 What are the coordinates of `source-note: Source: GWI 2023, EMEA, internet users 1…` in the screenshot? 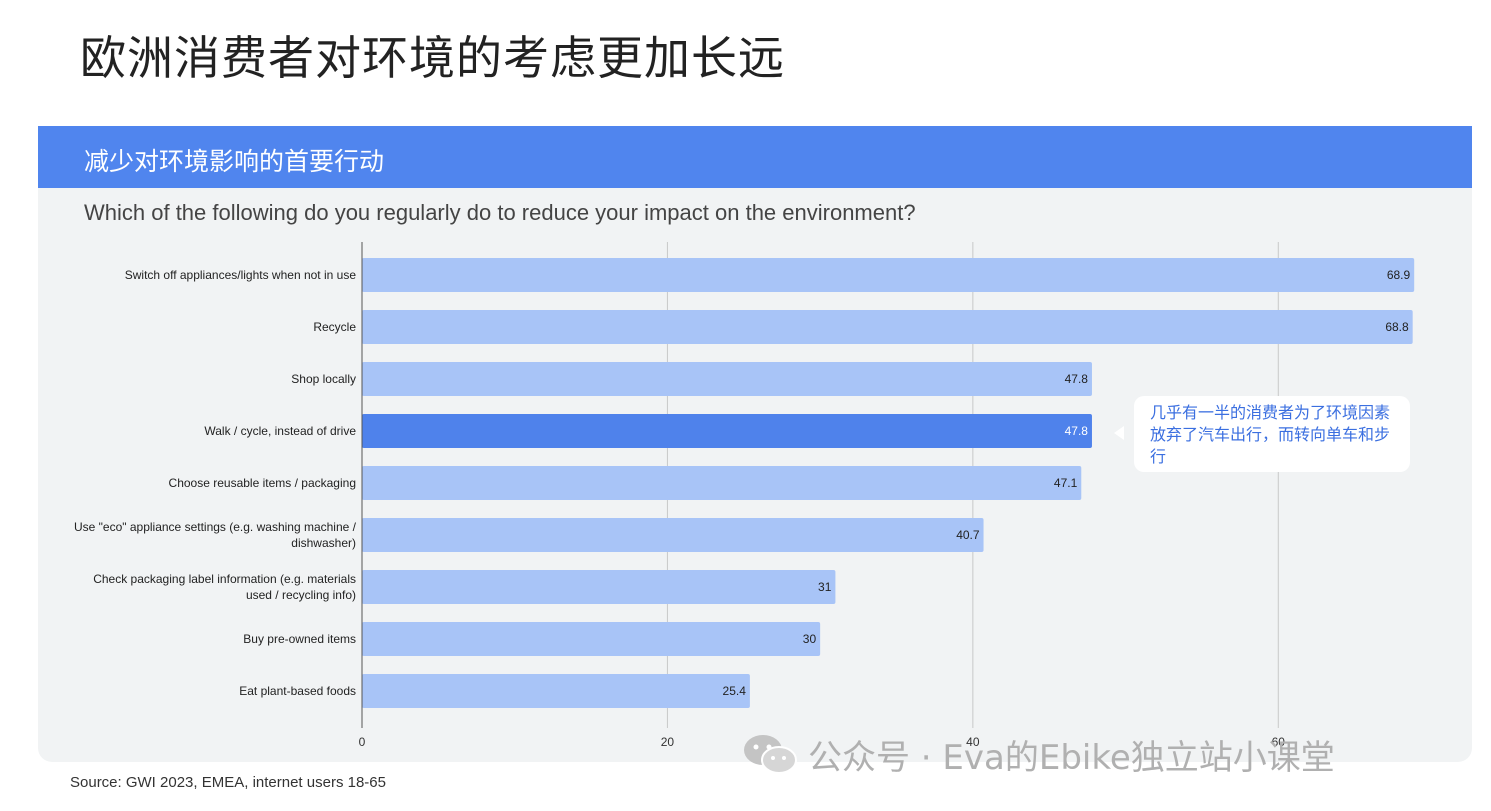 It's located at (228, 782).